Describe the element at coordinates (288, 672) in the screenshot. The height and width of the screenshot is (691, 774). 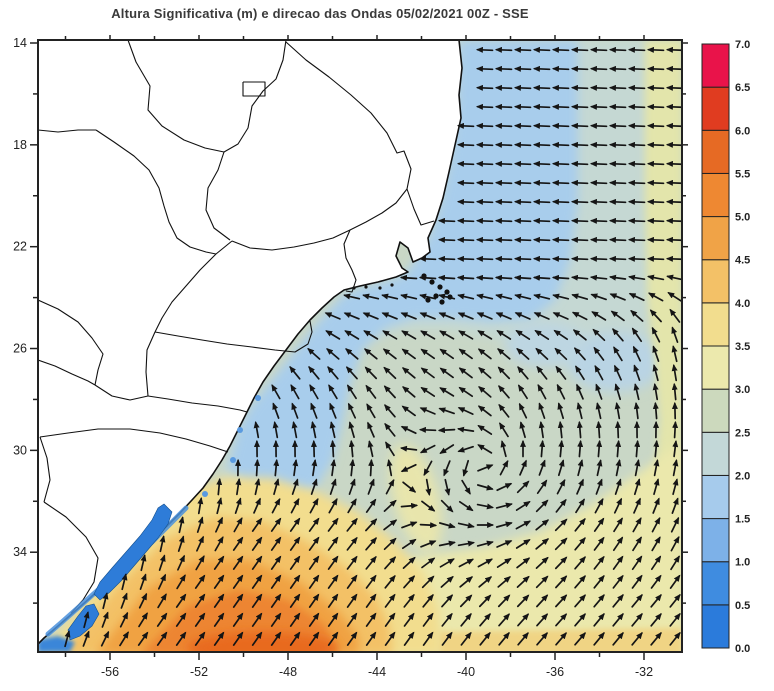
I see `x-axis-label: -48` at that location.